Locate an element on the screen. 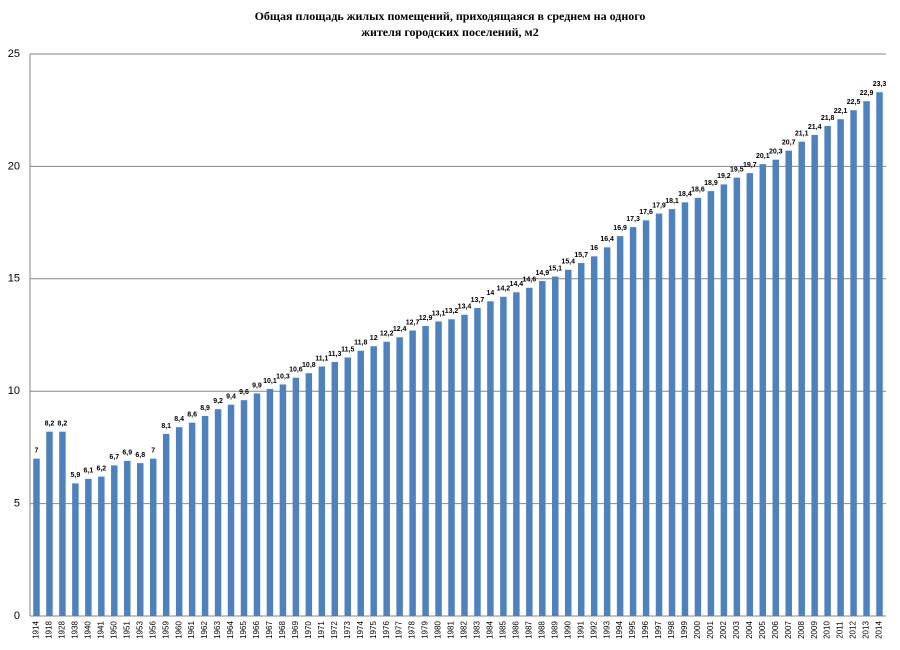 Image resolution: width=900 pixels, height=650 pixels. value-label: 8,2 is located at coordinates (63, 424).